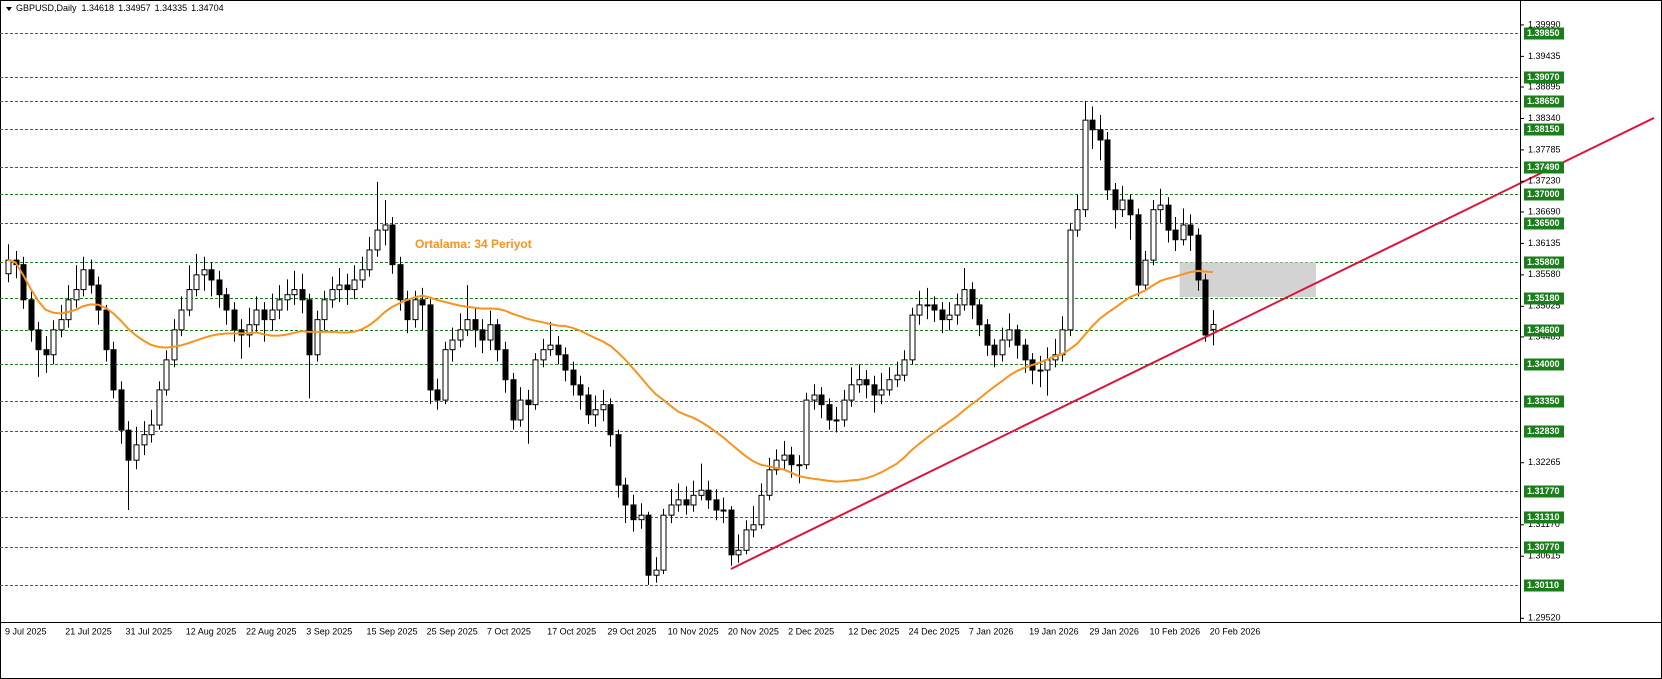 The height and width of the screenshot is (679, 1662). Describe the element at coordinates (1544, 306) in the screenshot. I see `y-tick-label: 1.35025` at that location.